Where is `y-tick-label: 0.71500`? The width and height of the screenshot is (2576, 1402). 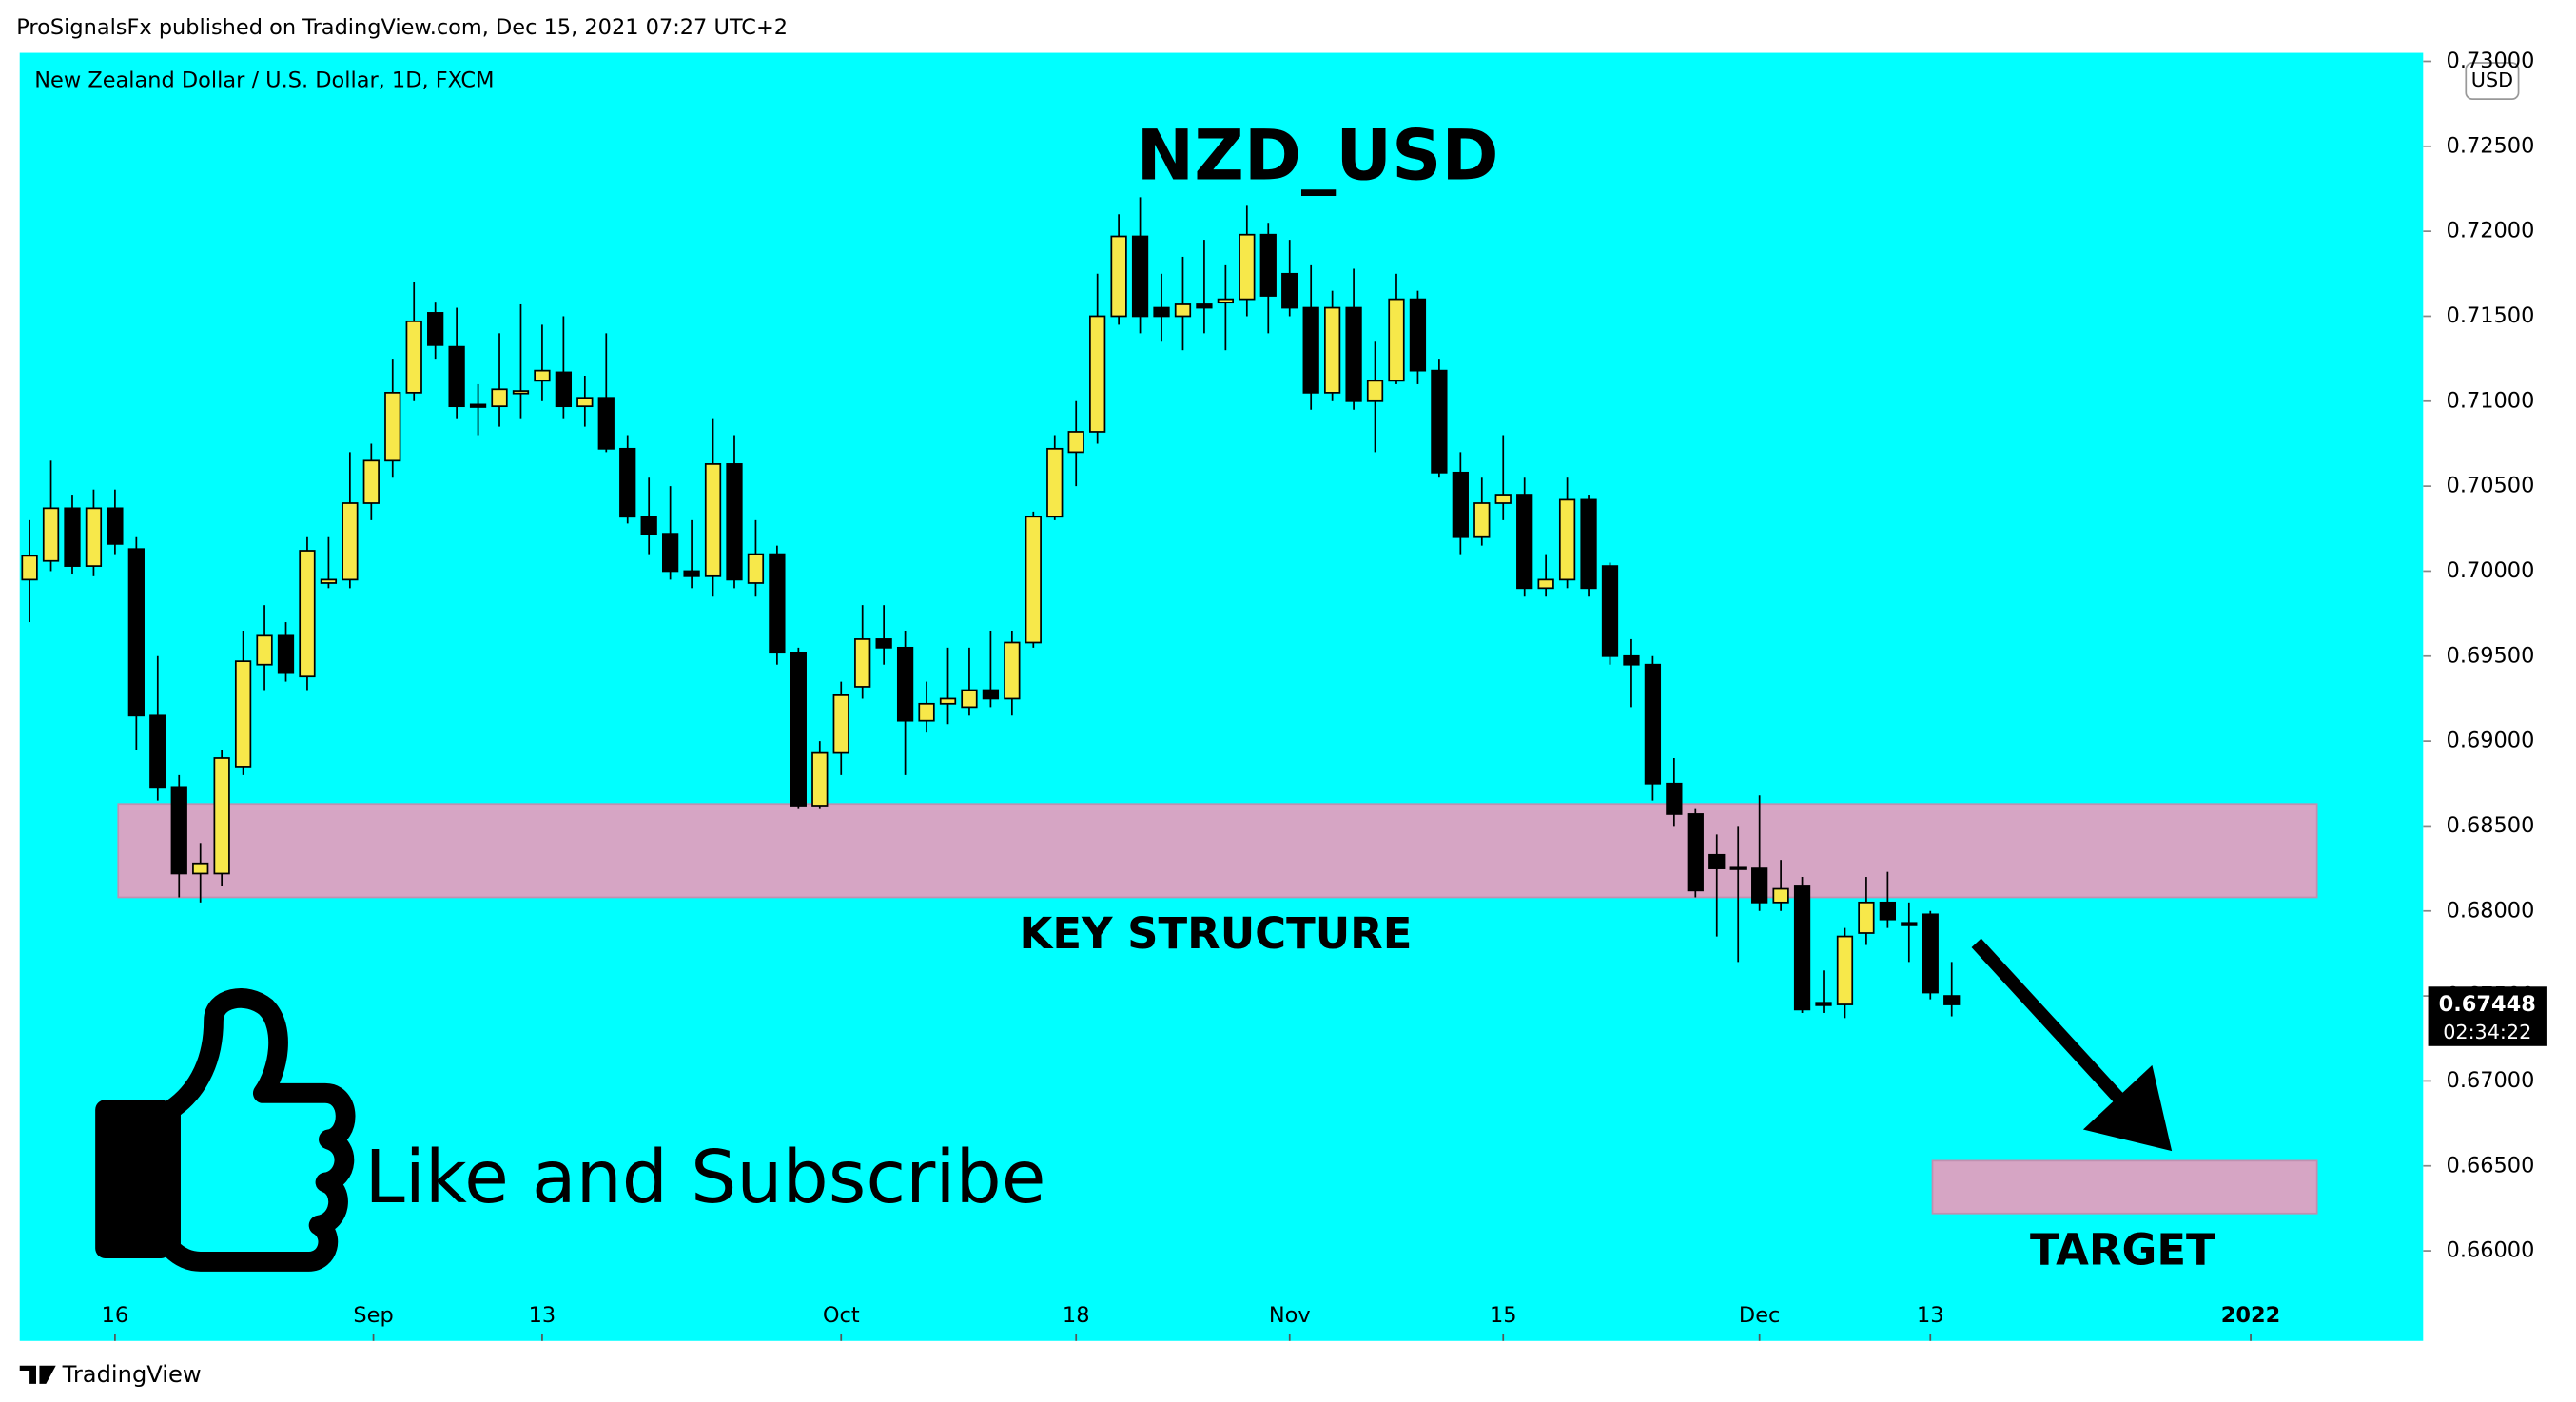 y-tick-label: 0.71500 is located at coordinates (2491, 315).